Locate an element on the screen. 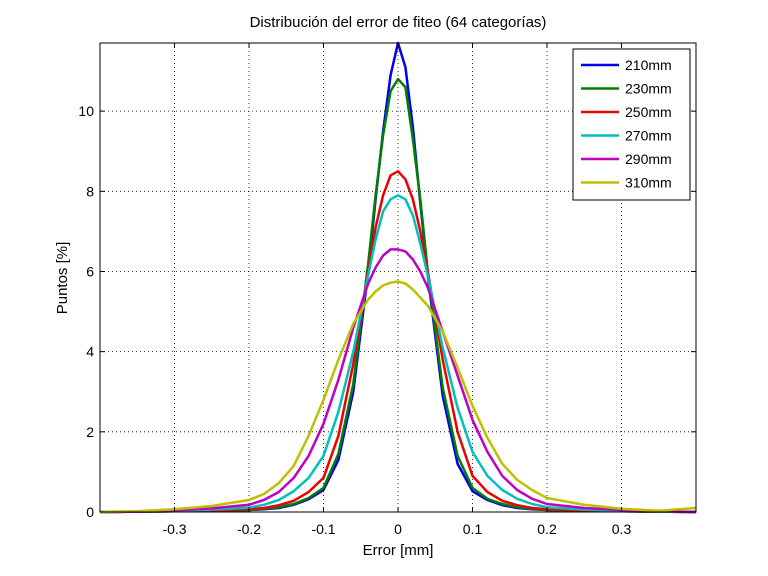  legend-label: 310mm is located at coordinates (648, 183).